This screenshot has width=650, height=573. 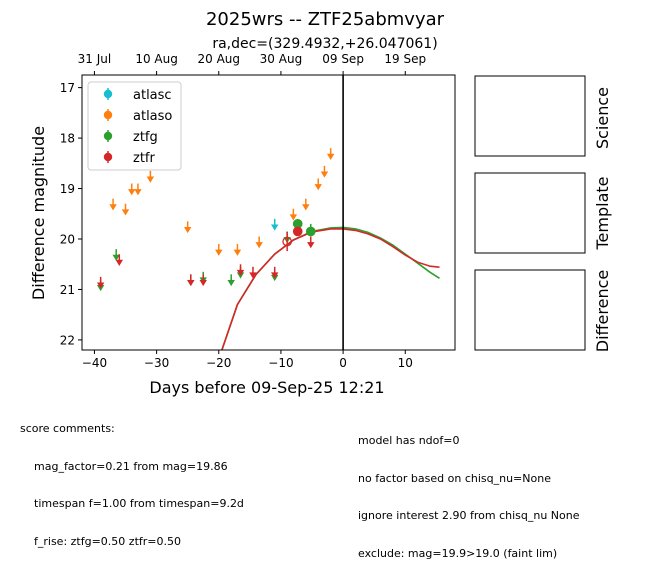 What do you see at coordinates (219, 59) in the screenshot?
I see `top-tick-label: 20 Aug` at bounding box center [219, 59].